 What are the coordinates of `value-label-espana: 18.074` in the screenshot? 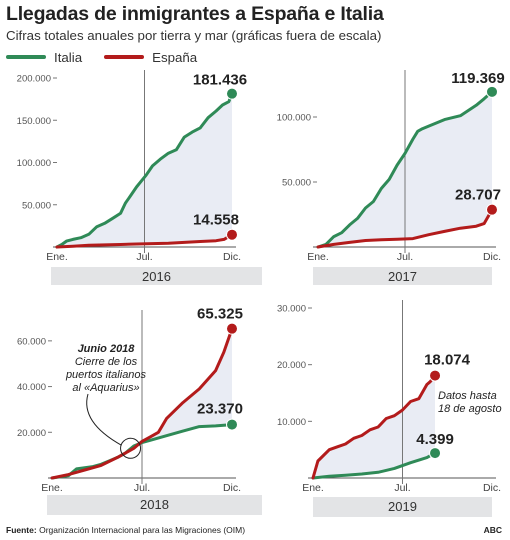 It's located at (447, 360).